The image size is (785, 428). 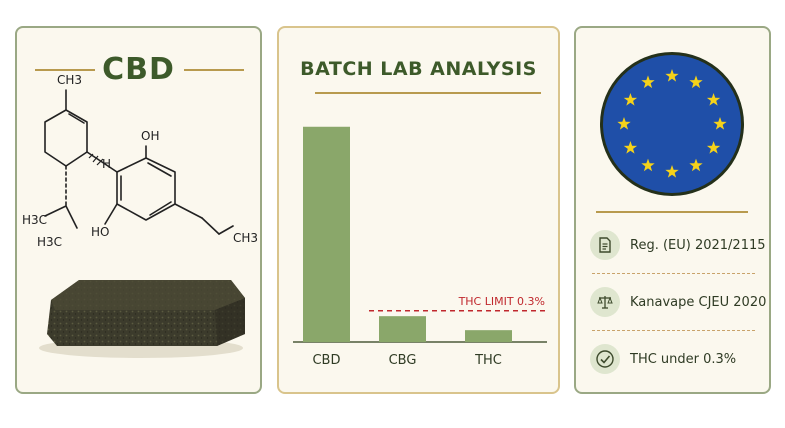 What do you see at coordinates (501, 301) in the screenshot?
I see `thc-limit-label: THC LIMIT 0.3%` at bounding box center [501, 301].